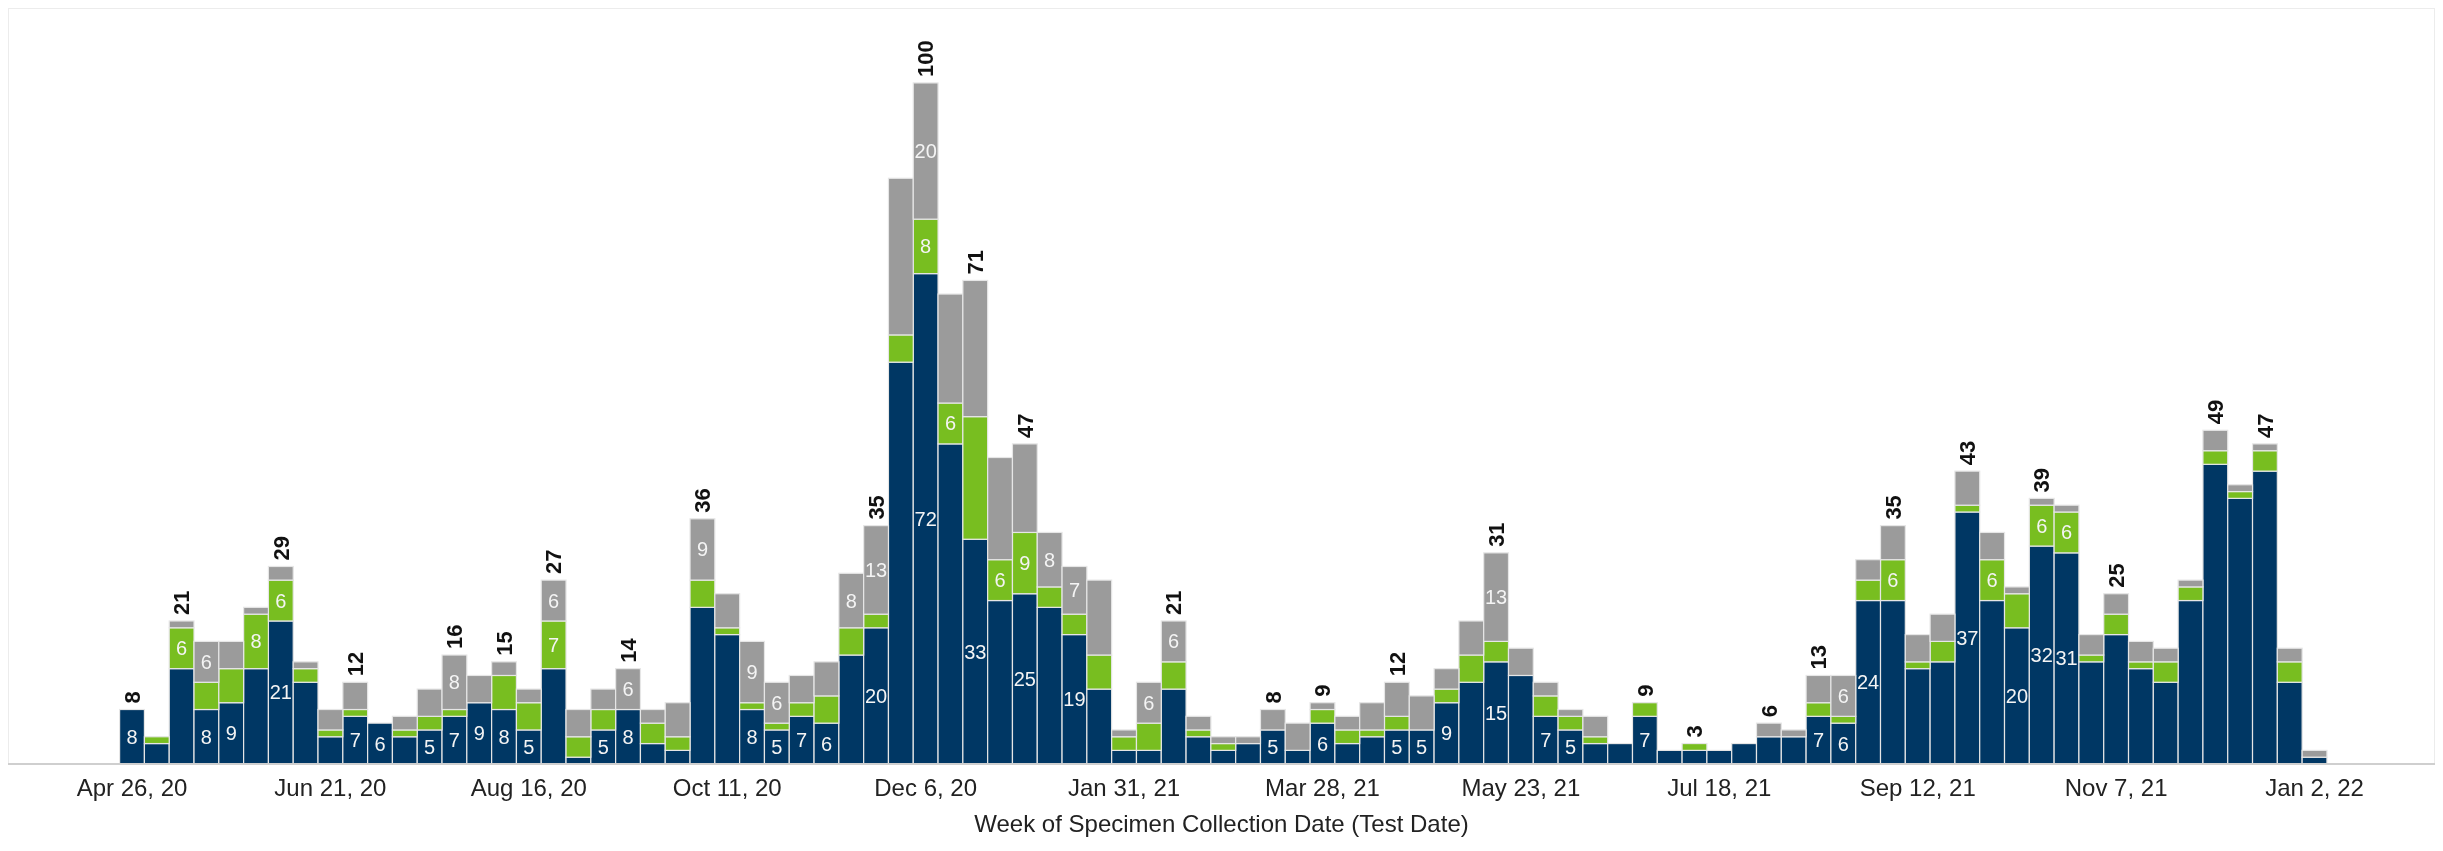  What do you see at coordinates (504, 643) in the screenshot?
I see `total-label: 15` at bounding box center [504, 643].